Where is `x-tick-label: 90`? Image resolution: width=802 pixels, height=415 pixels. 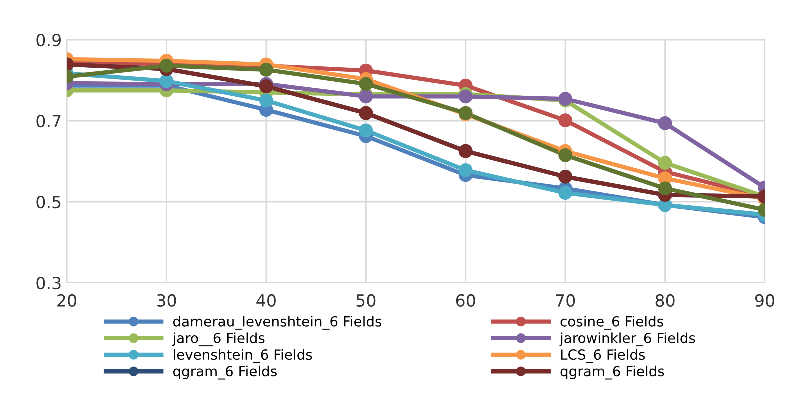
x-tick-label: 90 is located at coordinates (764, 301).